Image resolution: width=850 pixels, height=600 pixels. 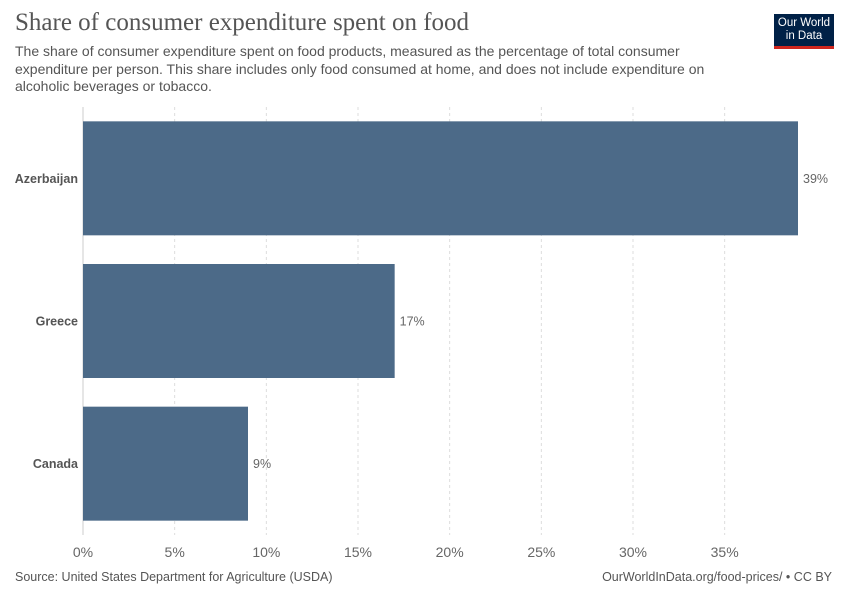 I want to click on x-tick-label: 35%, so click(x=725, y=552).